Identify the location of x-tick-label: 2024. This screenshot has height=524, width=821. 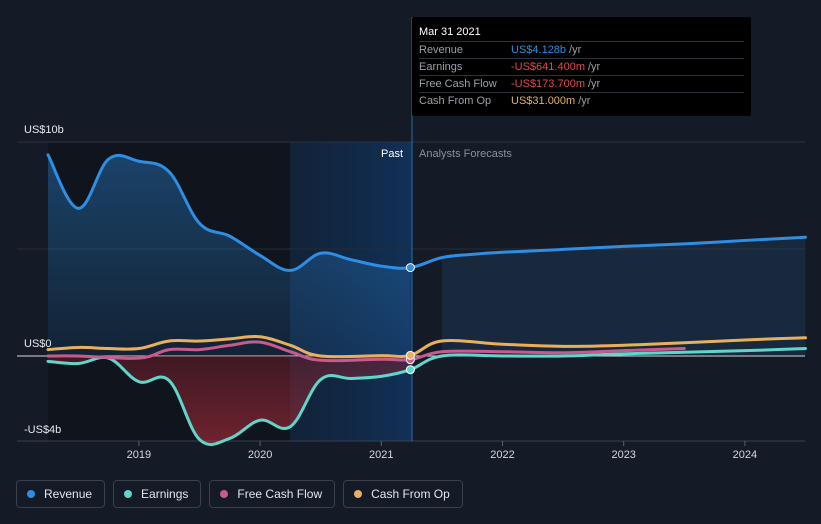
(745, 455).